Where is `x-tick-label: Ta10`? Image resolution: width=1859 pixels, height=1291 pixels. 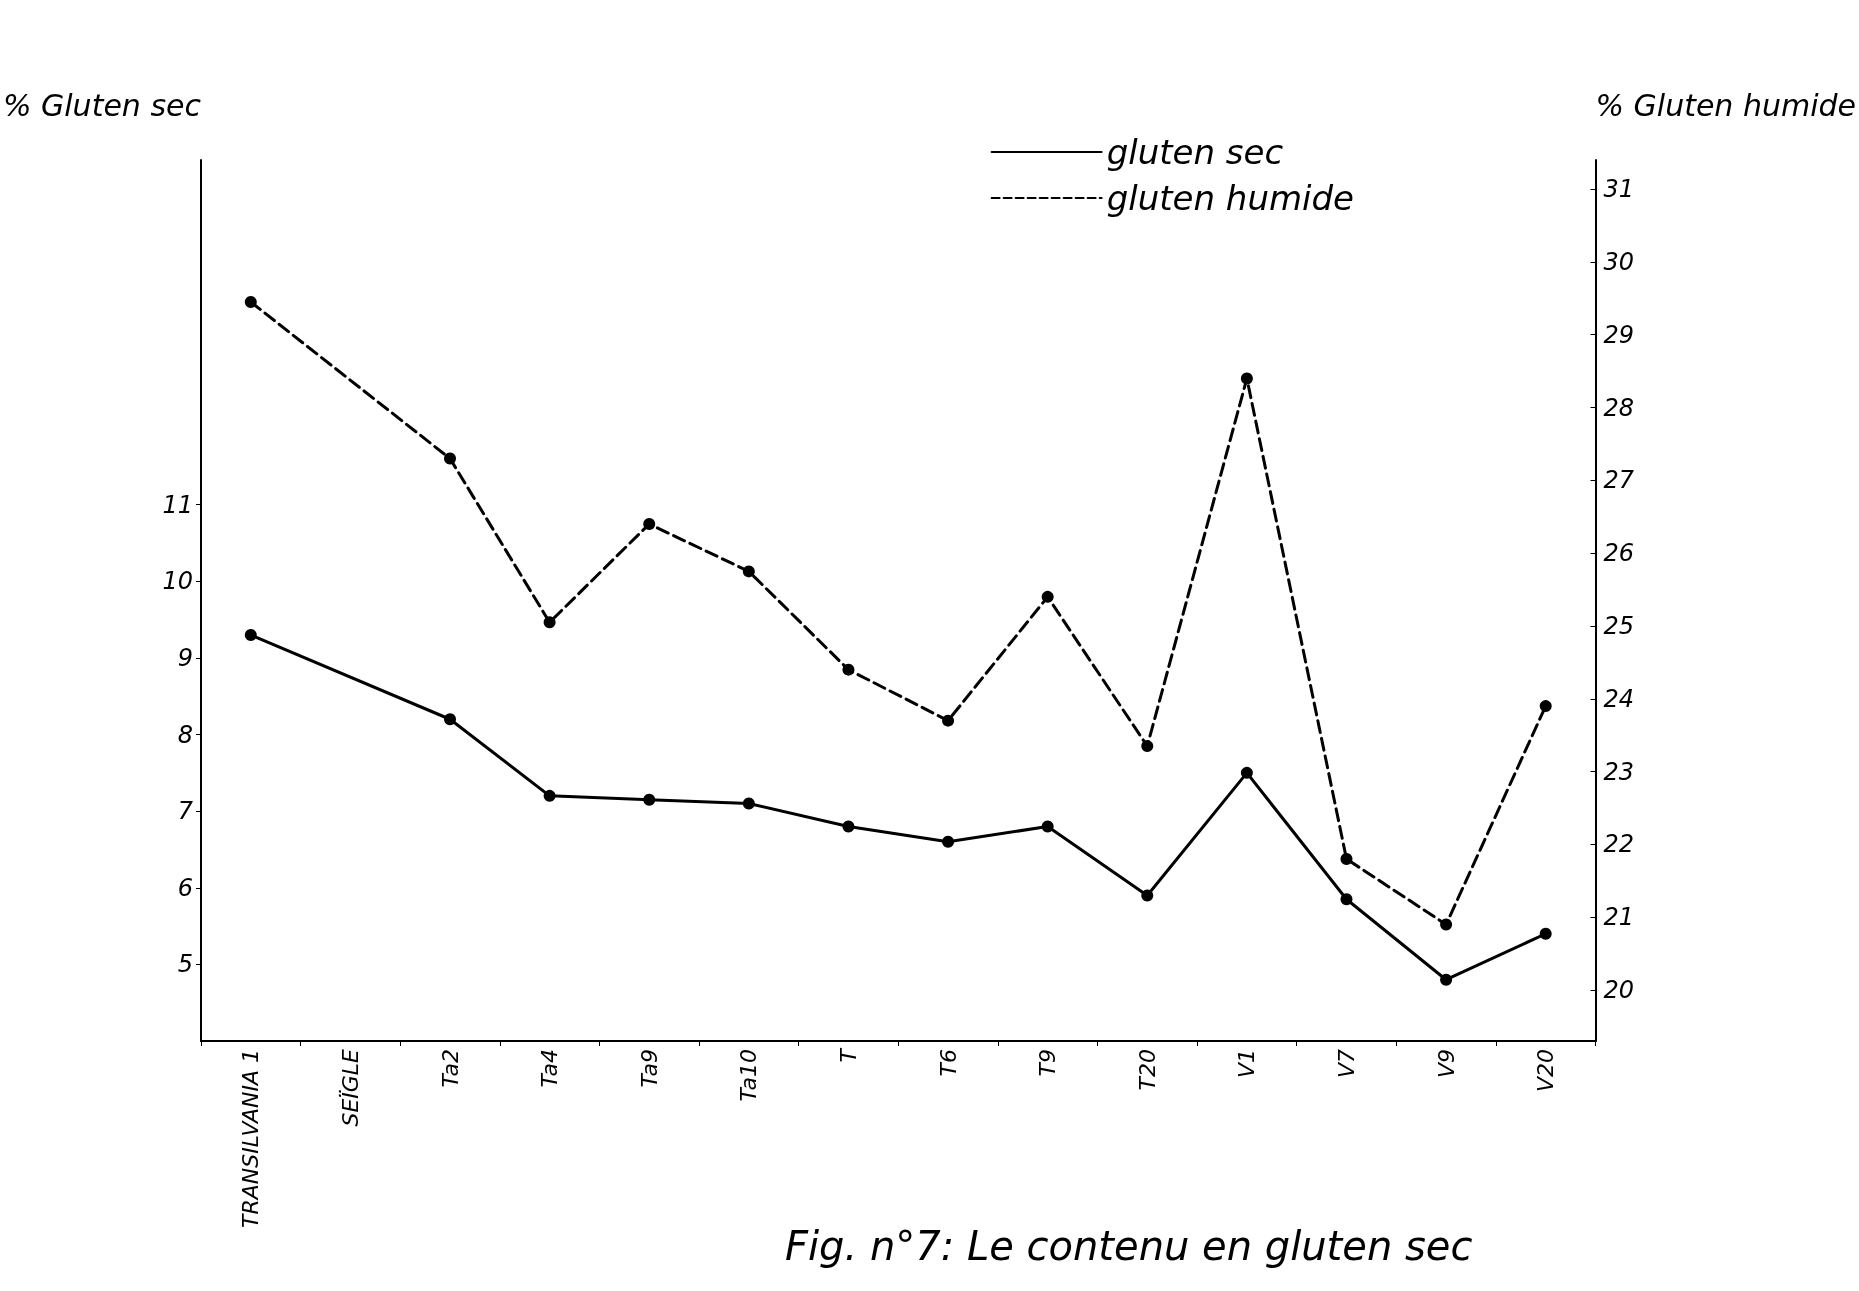 x-tick-label: Ta10 is located at coordinates (749, 1075).